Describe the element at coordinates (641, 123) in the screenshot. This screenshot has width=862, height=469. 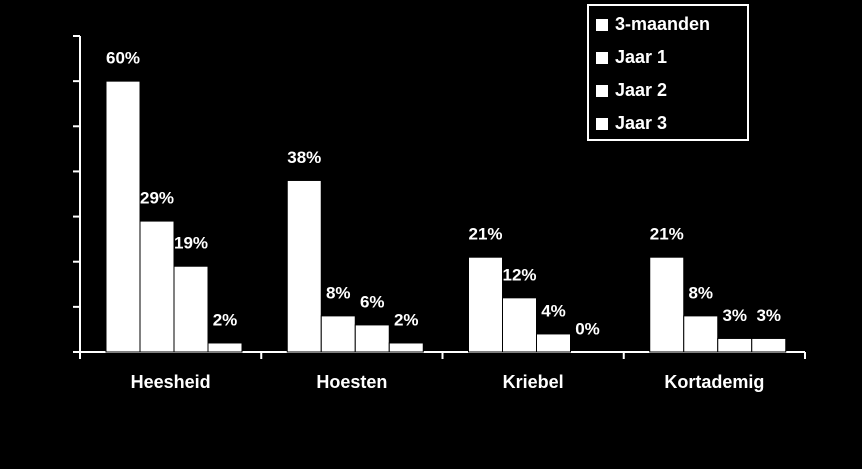
I see `legend-label: Jaar 3` at that location.